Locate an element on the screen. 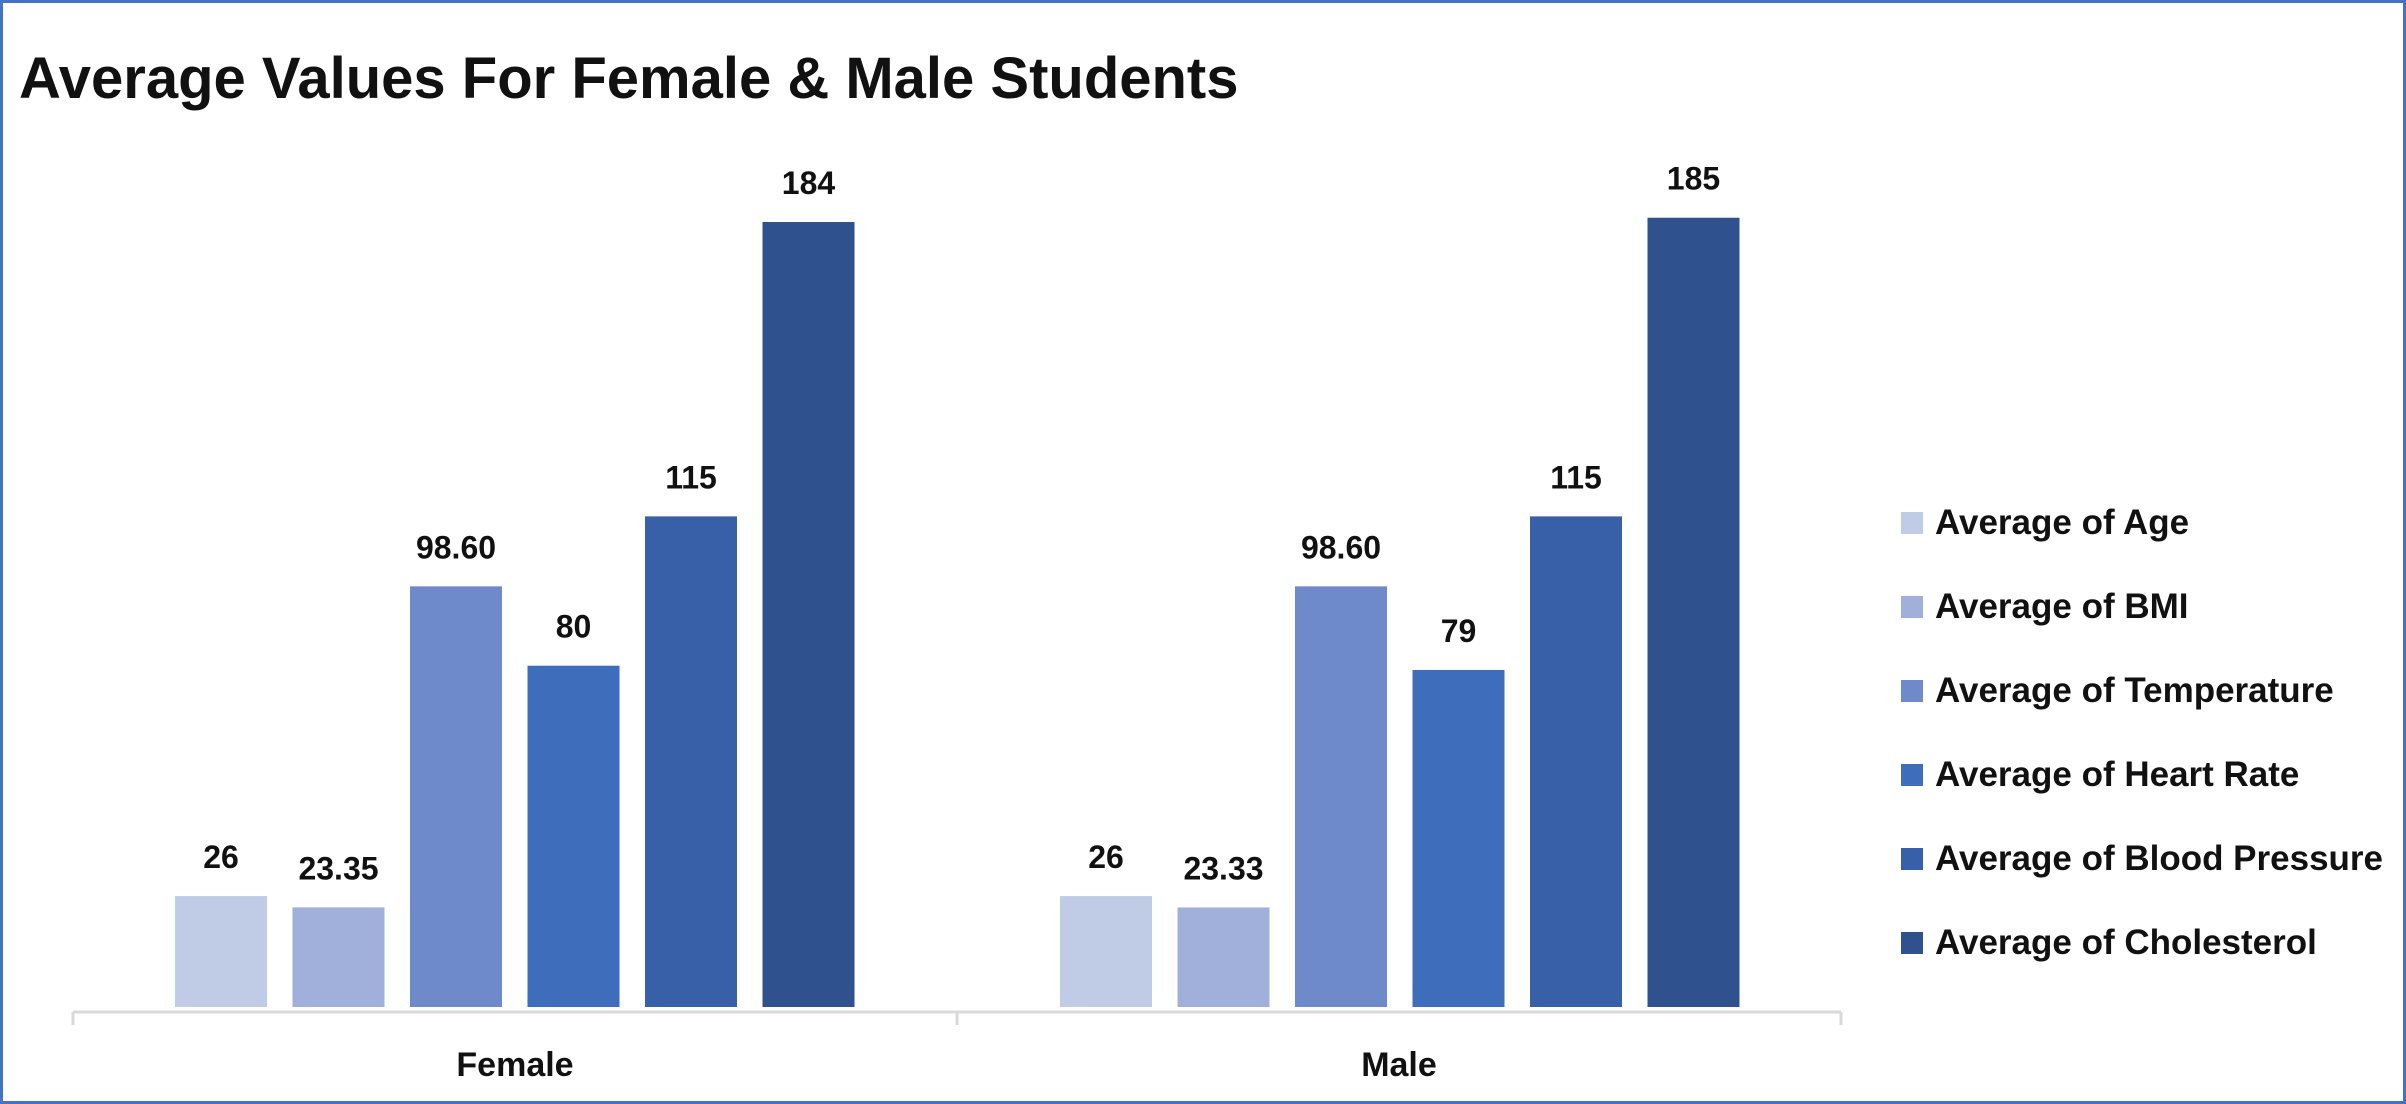  data-label-female-1: 23.35 is located at coordinates (338, 868).